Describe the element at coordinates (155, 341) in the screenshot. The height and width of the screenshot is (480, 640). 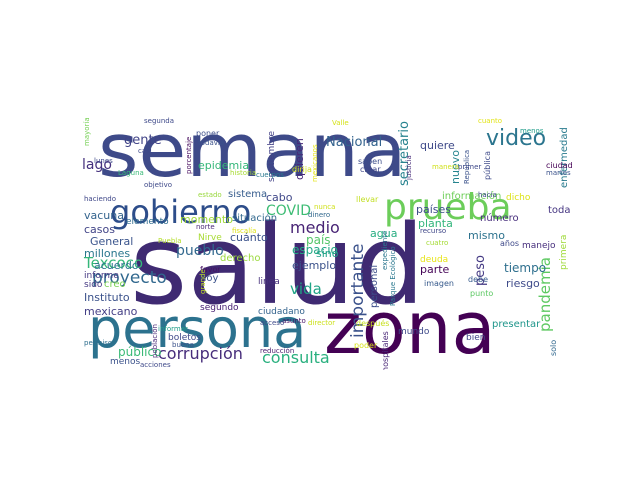
I see `word-poblacion: población` at that location.